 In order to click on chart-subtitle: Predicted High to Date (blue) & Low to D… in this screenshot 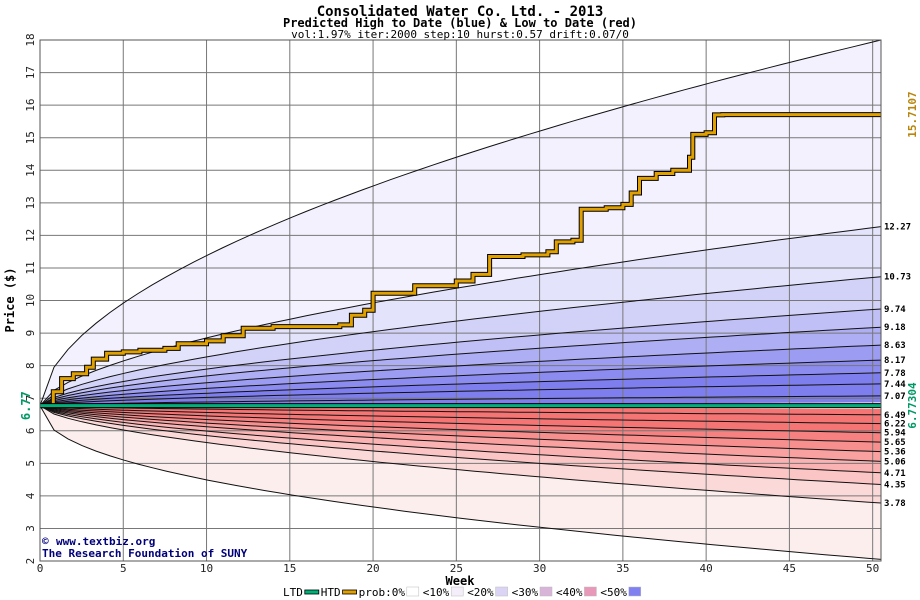, I will do `click(460, 23)`.